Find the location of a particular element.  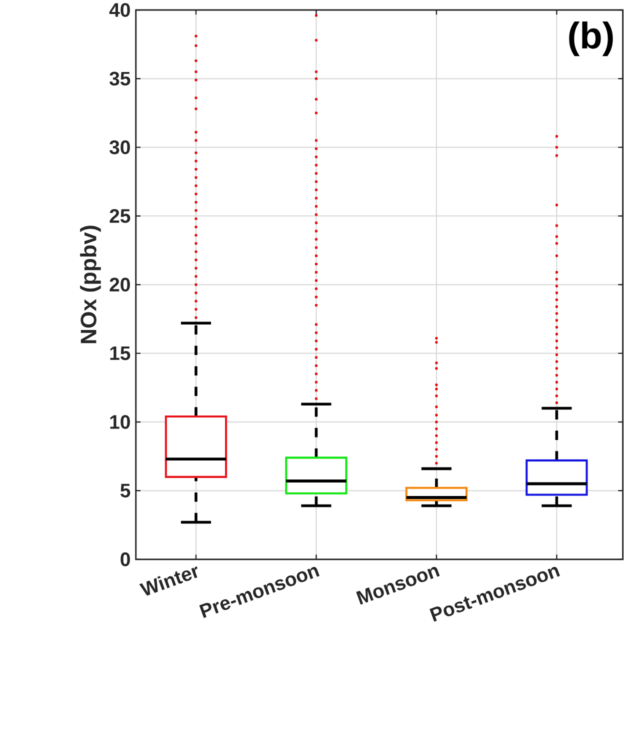

y-tick-label: 30 is located at coordinates (120, 147).